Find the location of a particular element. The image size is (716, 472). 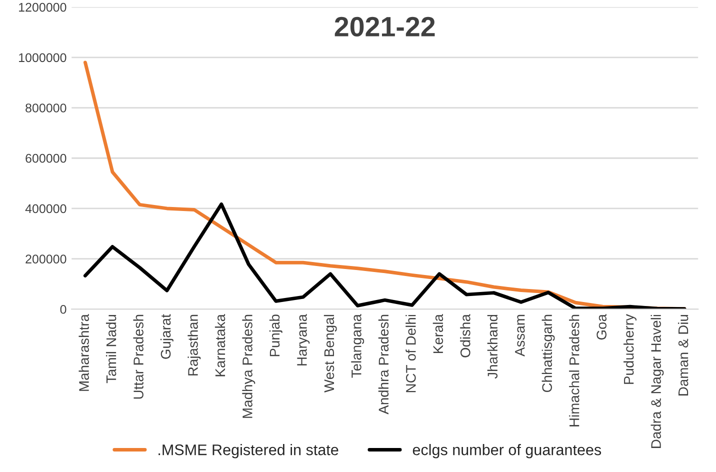

chart-title: 2021-22 is located at coordinates (384, 26).